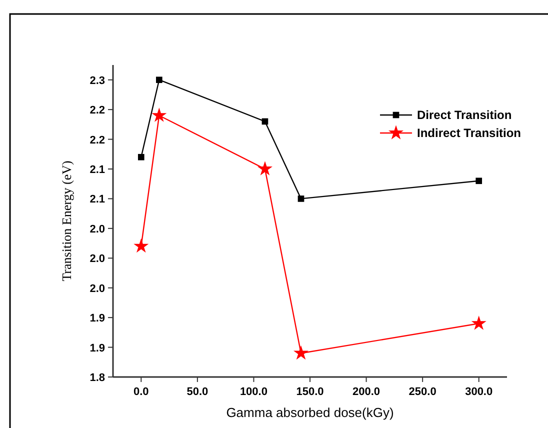 Image resolution: width=548 pixels, height=428 pixels. I want to click on legend-label: Direct Transition, so click(464, 115).